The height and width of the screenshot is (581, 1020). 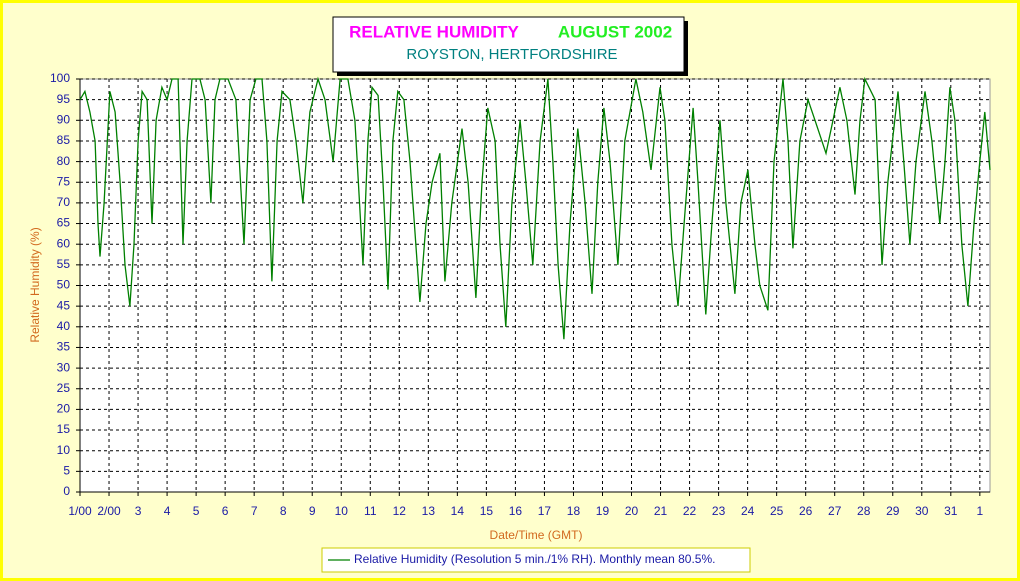 What do you see at coordinates (835, 511) in the screenshot?
I see `x-tick-label: 27` at bounding box center [835, 511].